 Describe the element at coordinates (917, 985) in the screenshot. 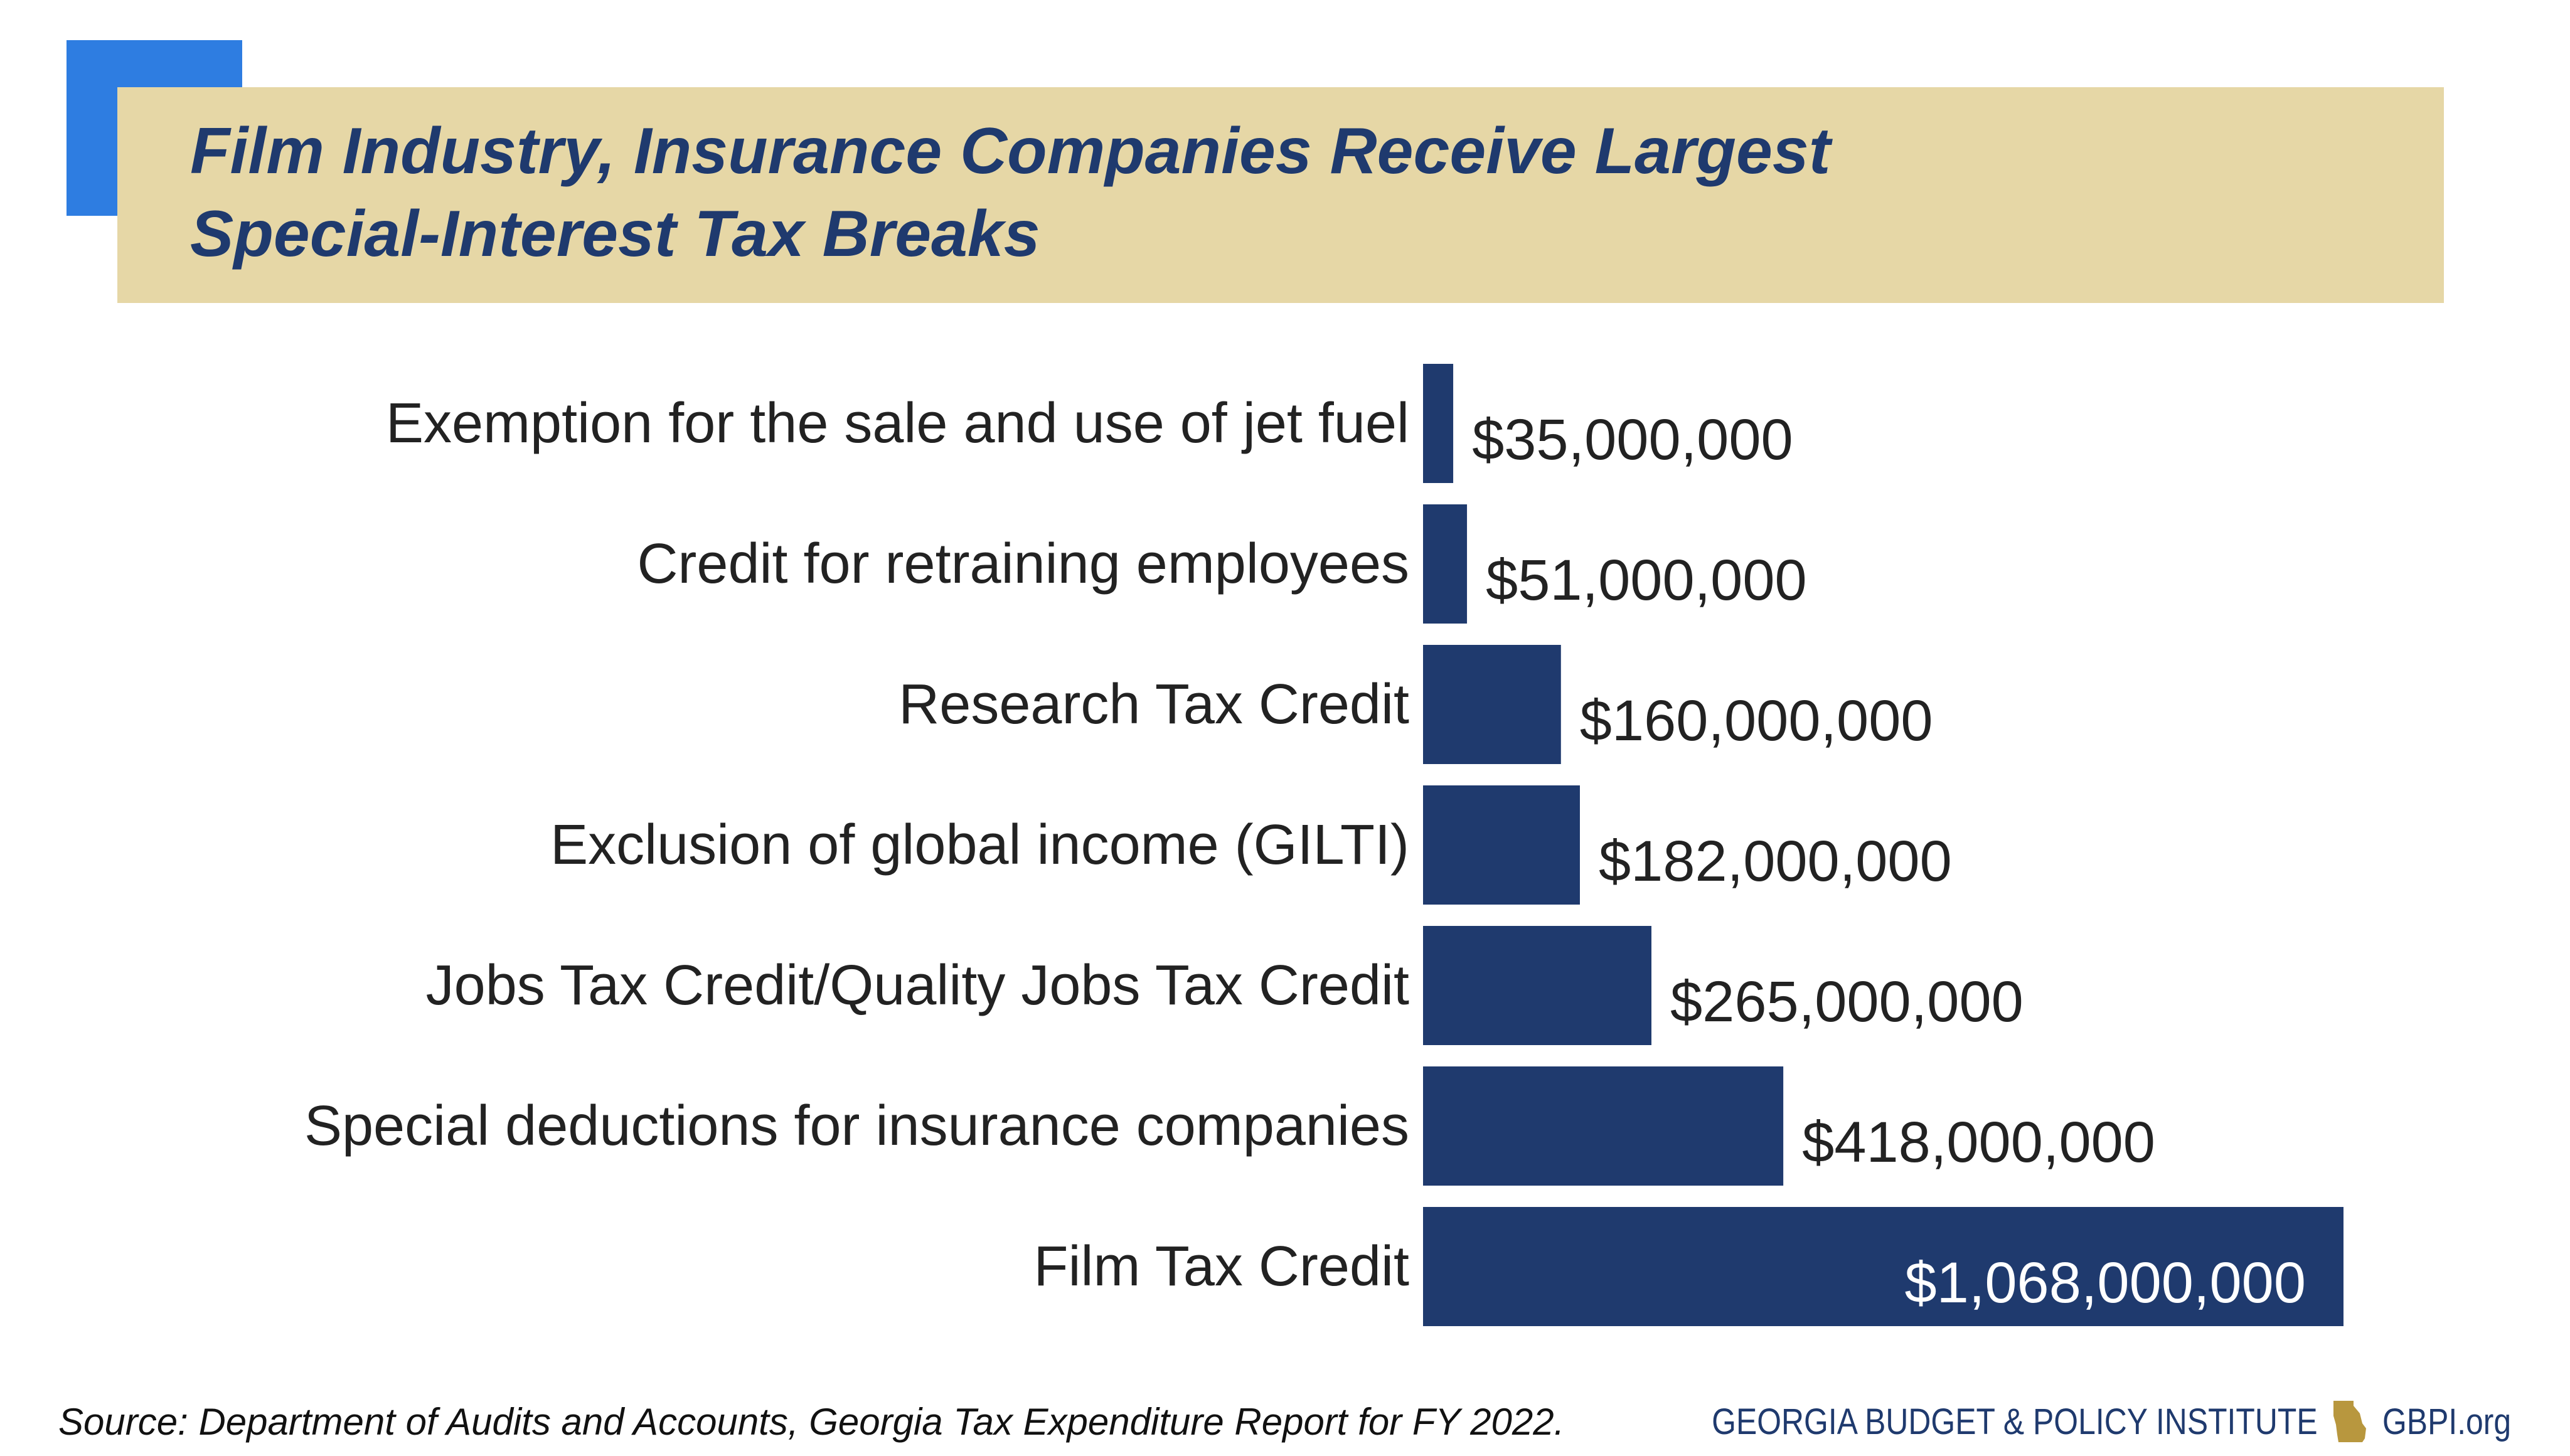

I see `category-label-5: Jobs Tax Credit/Quality Jobs Tax Credit` at that location.